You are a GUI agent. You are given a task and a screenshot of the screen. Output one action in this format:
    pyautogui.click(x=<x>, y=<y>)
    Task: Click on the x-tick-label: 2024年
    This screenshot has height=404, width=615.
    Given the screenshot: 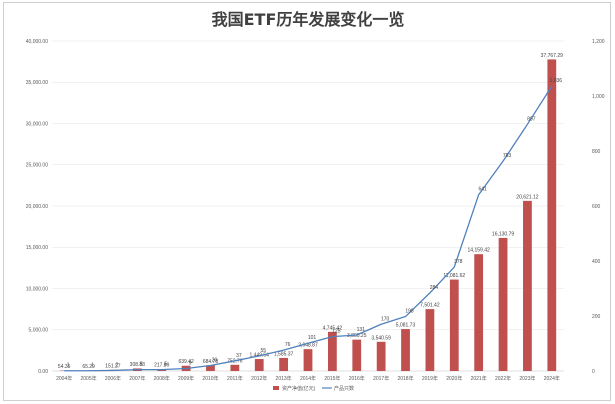 What is the action you would take?
    pyautogui.click(x=552, y=378)
    